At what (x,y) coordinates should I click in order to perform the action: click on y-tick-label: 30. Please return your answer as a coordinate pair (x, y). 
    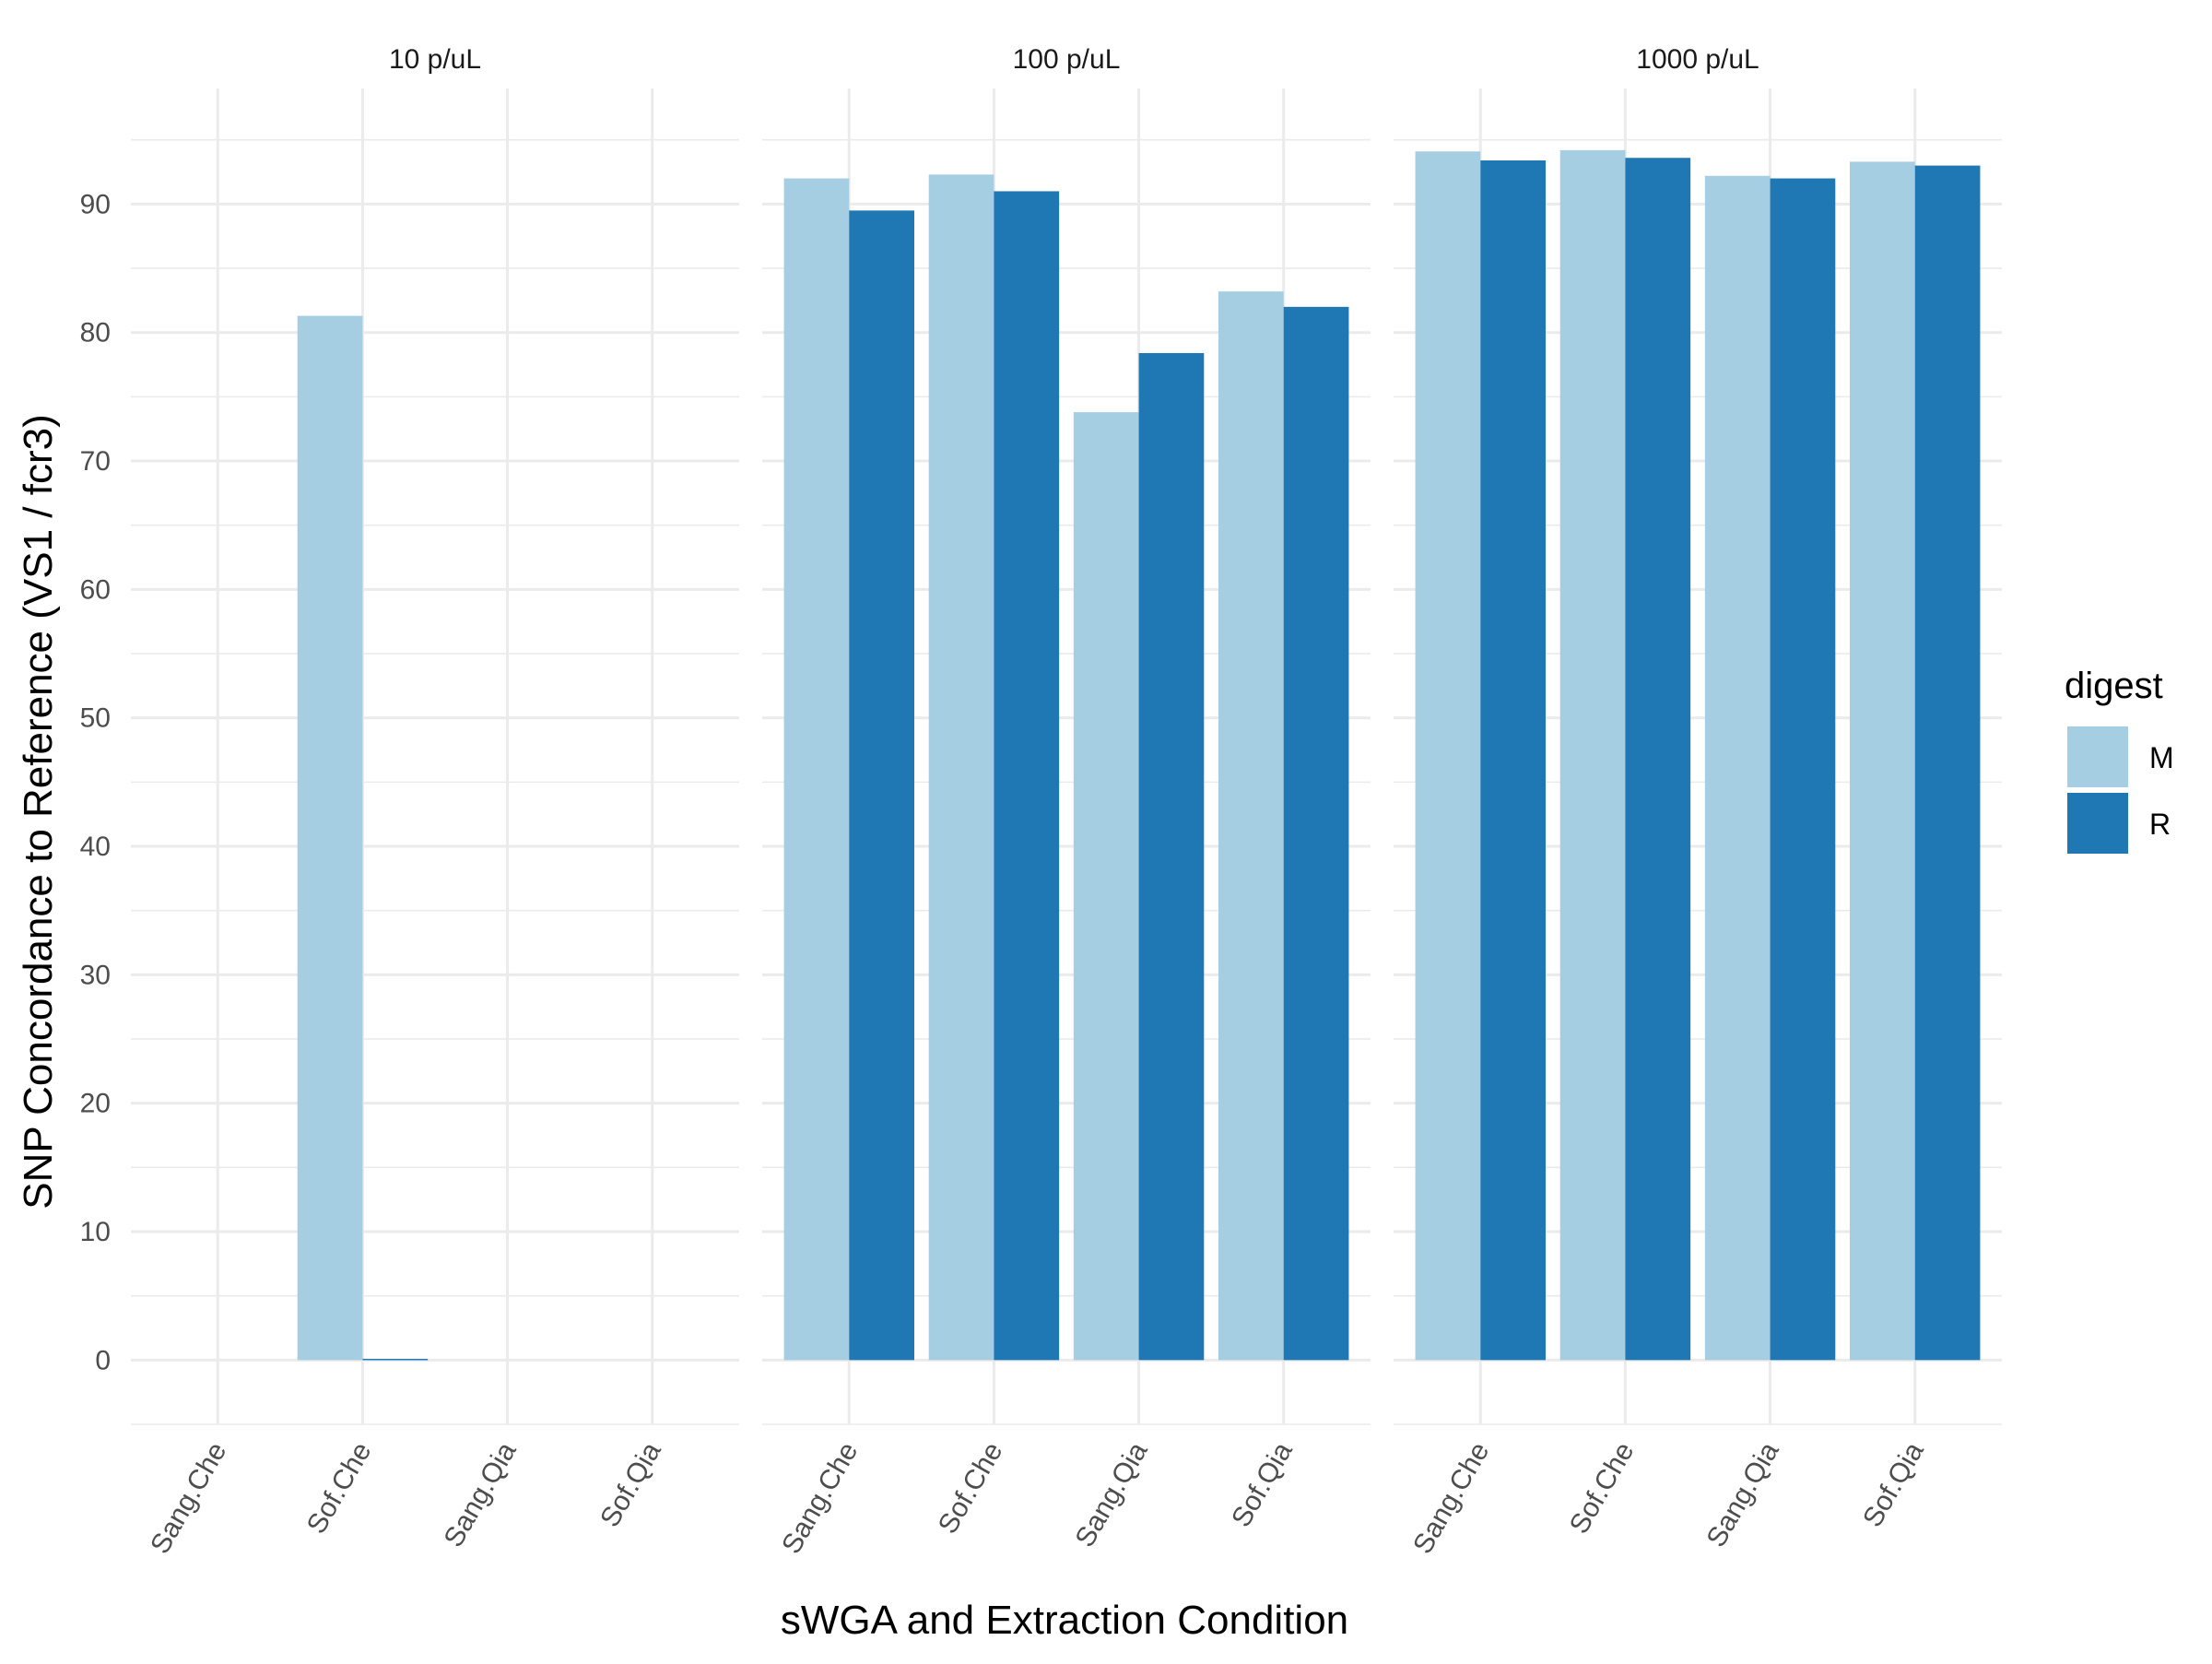
    Looking at the image, I should click on (95, 975).